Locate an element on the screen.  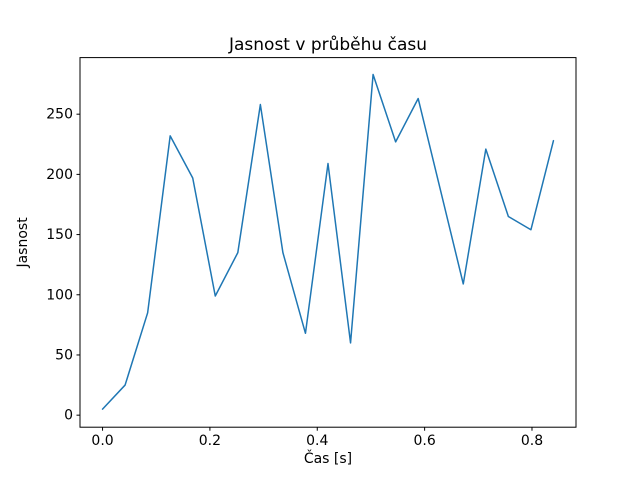
x-tick-label: 0.6 is located at coordinates (424, 441).